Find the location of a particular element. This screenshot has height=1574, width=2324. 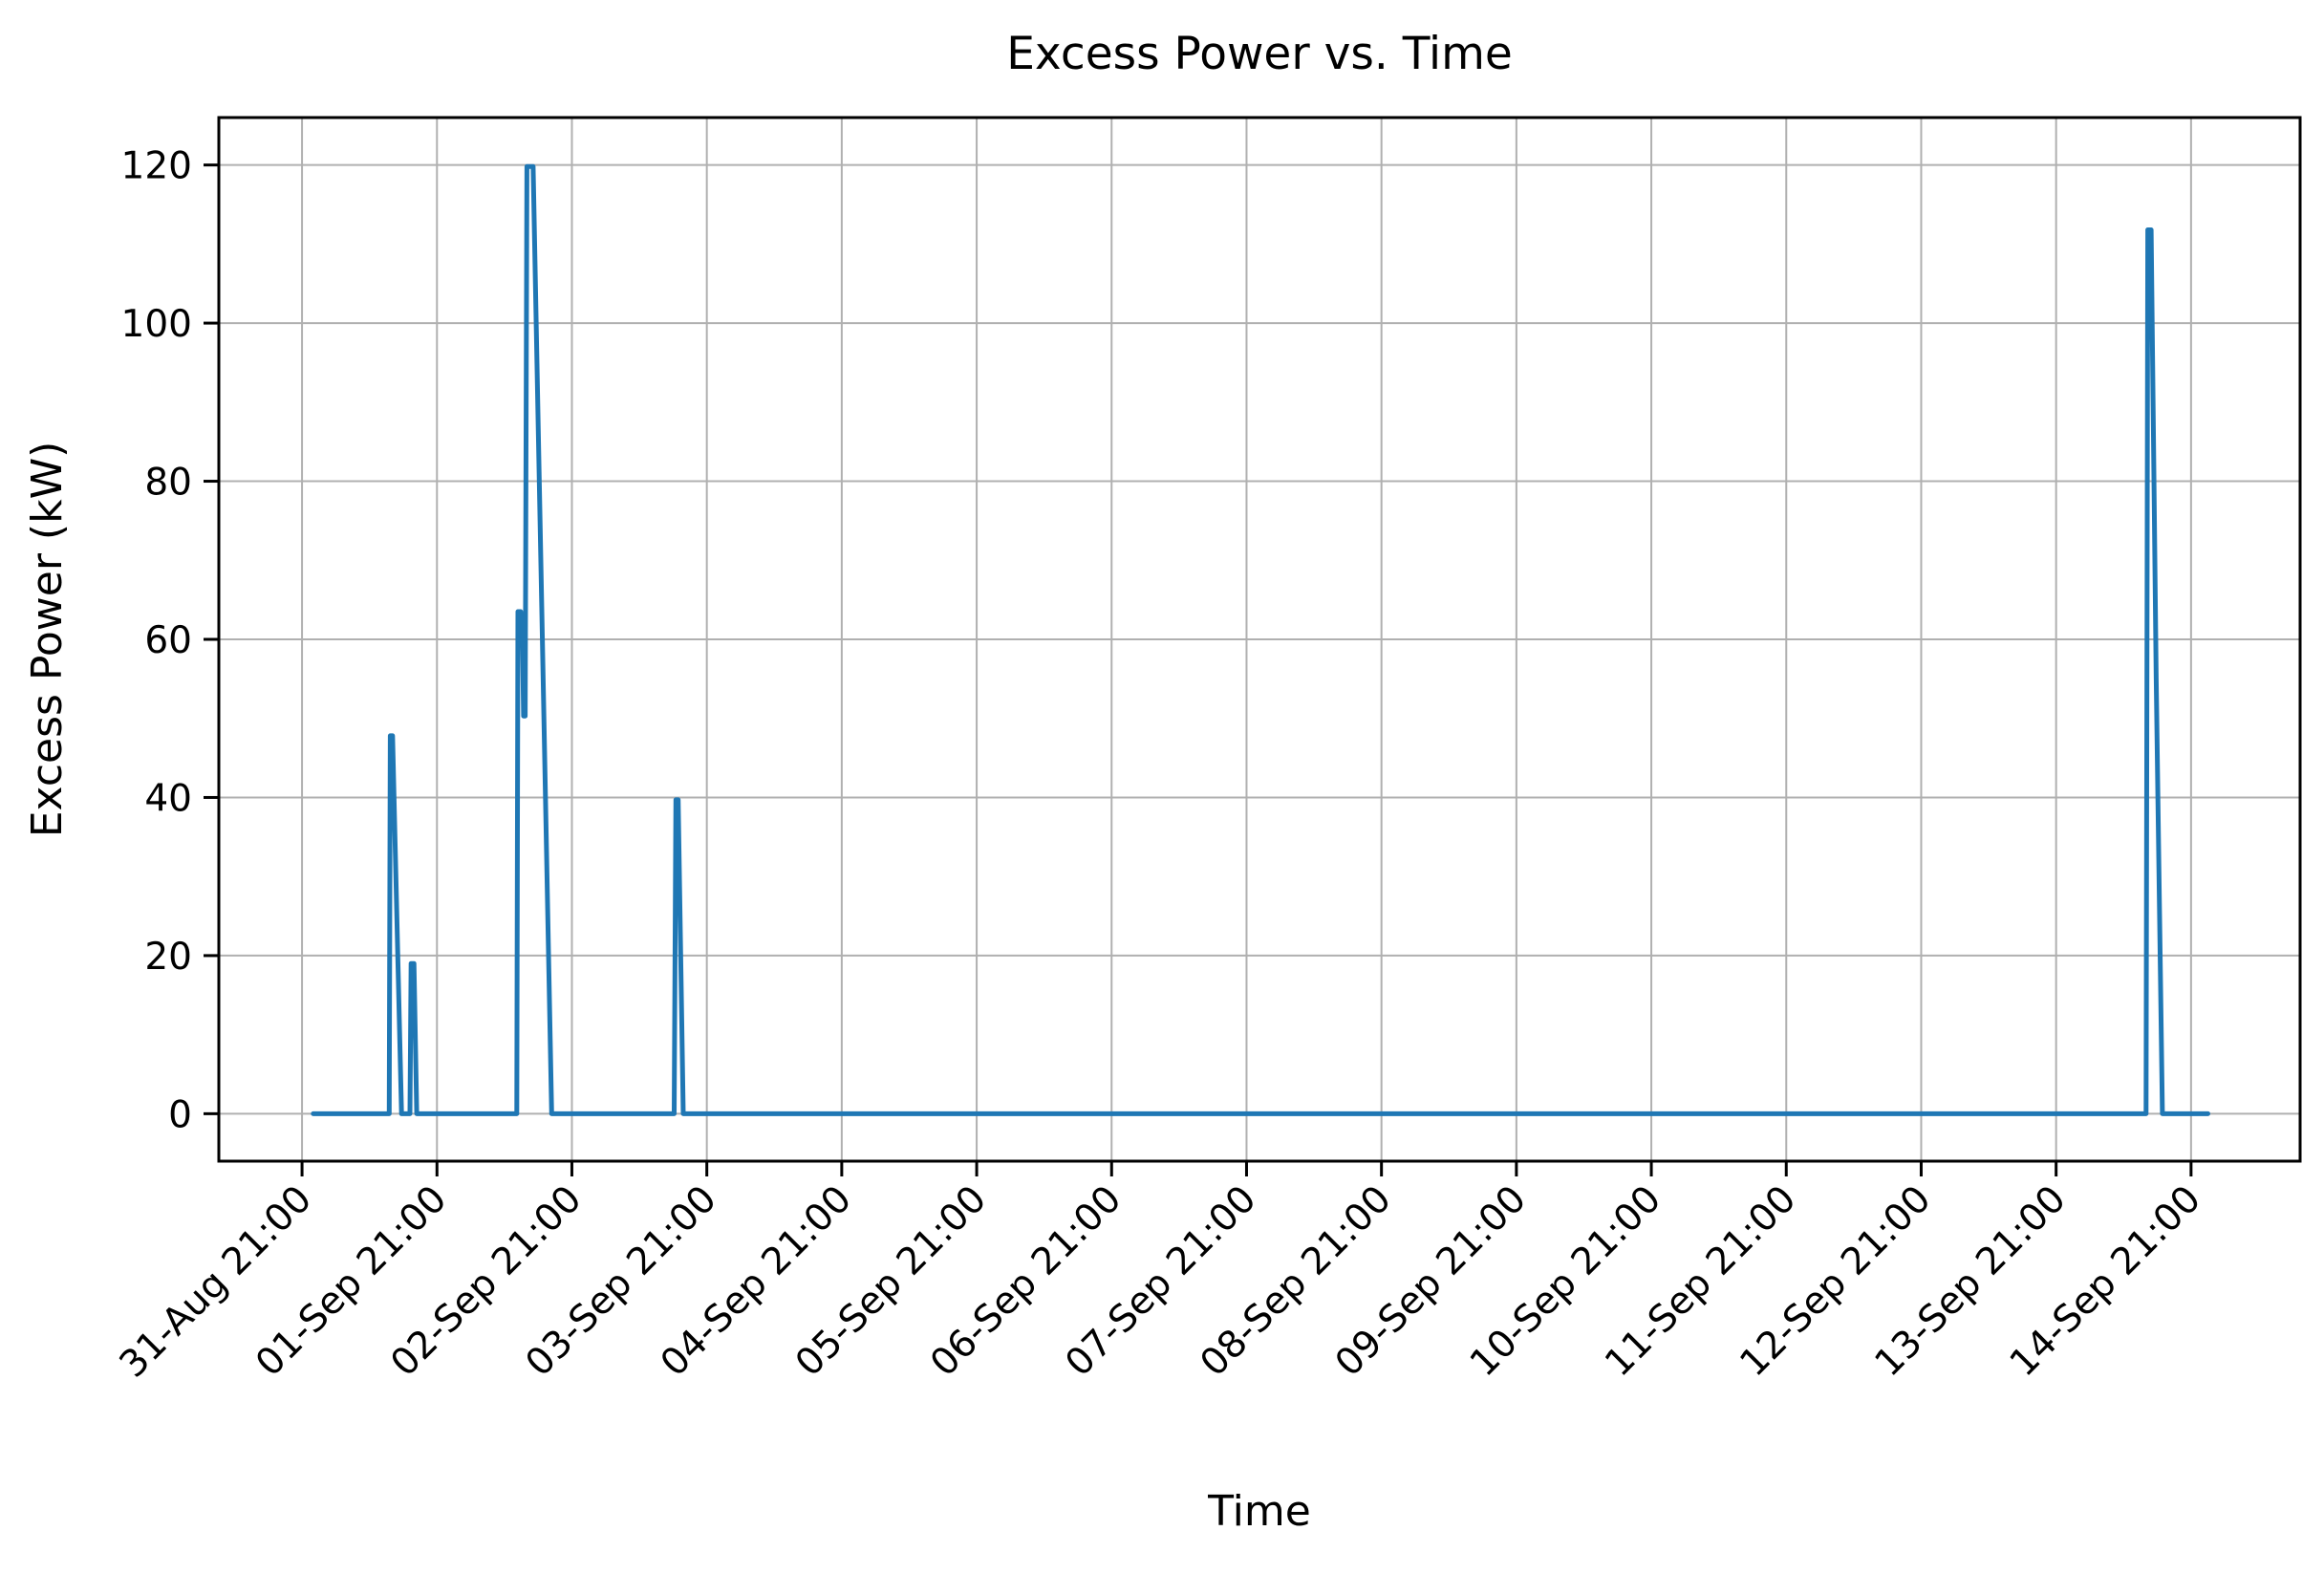

y-axis-tick-labels: 0 20 40 60 80 100 120 is located at coordinates (157, 641).